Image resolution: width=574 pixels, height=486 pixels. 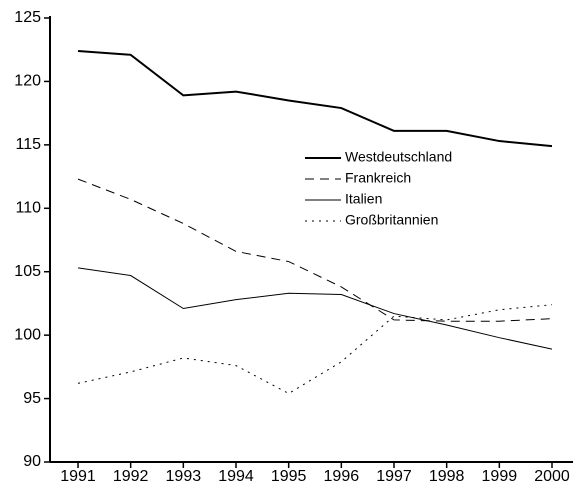 I want to click on x-tick-label: 1991, so click(x=78, y=476).